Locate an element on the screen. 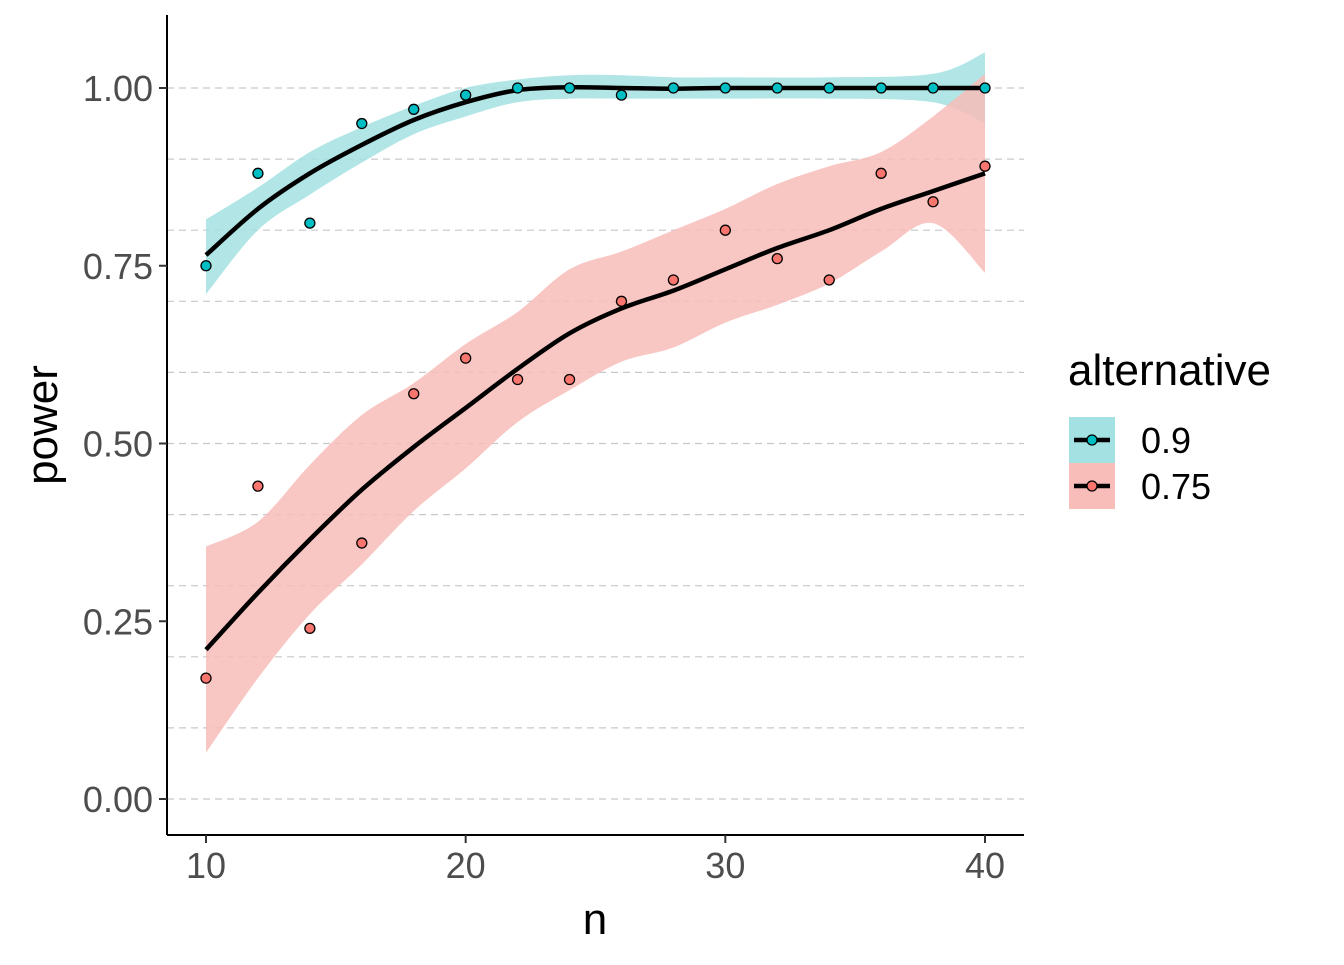  legend: alternative 0.9 0.75 is located at coordinates (1169, 427).